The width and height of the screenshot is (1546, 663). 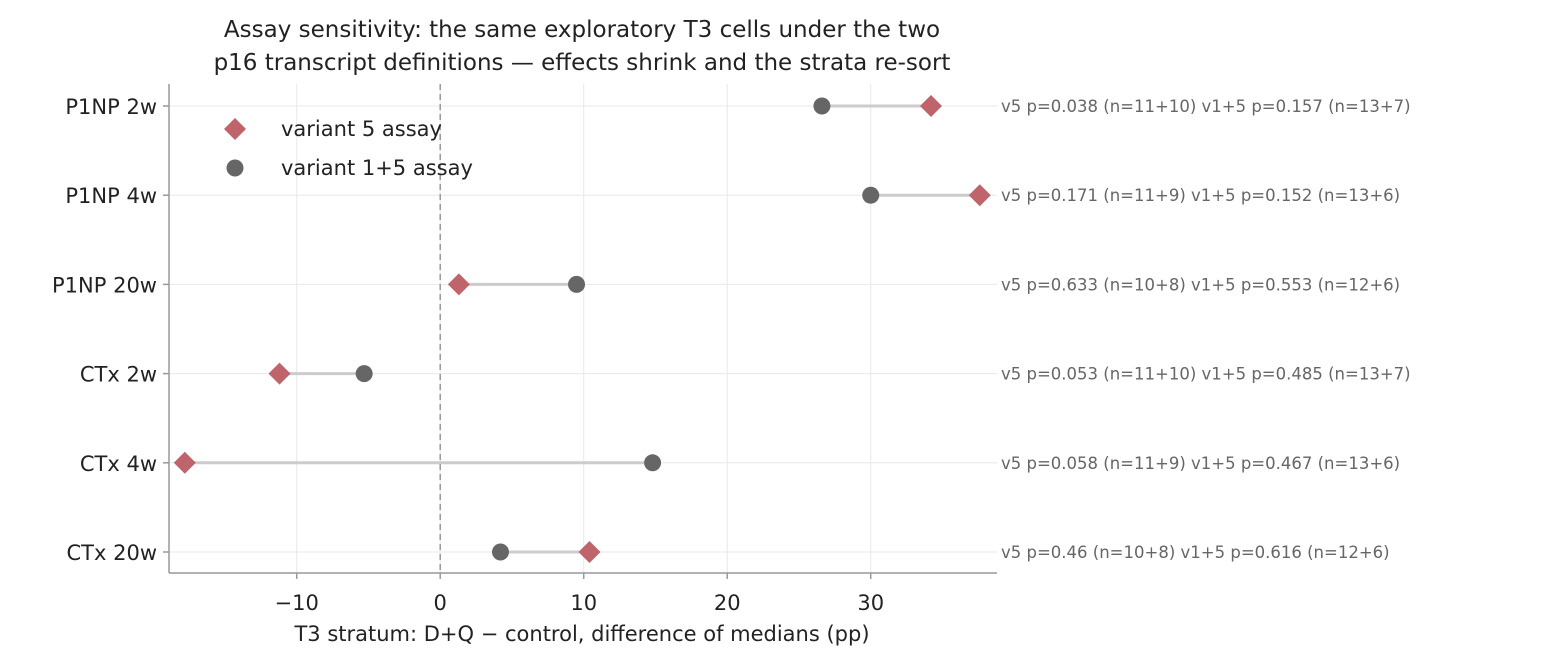 What do you see at coordinates (870, 603) in the screenshot?
I see `x-tick-label: 30` at bounding box center [870, 603].